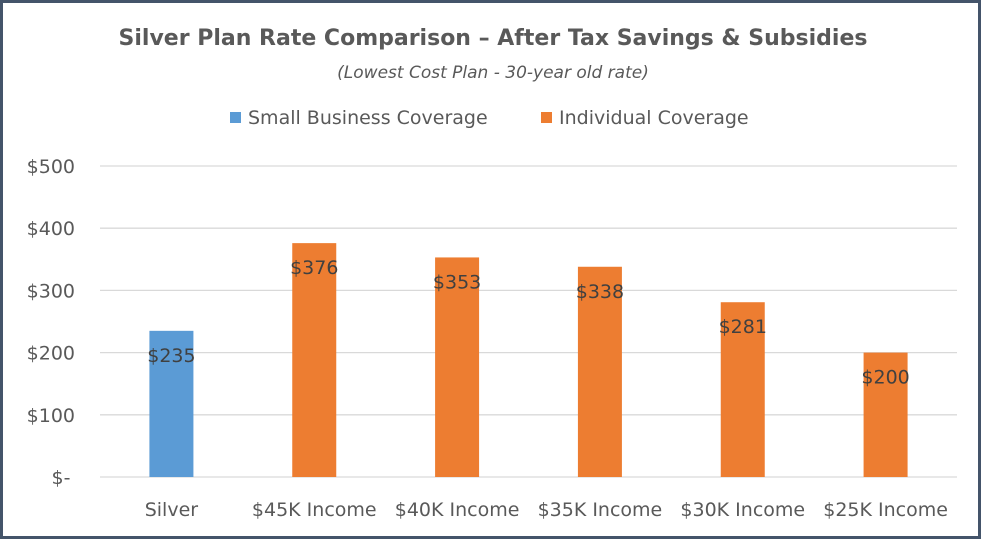  Describe the element at coordinates (368, 118) in the screenshot. I see `legend-label-small-business: Small Business Coverage` at that location.